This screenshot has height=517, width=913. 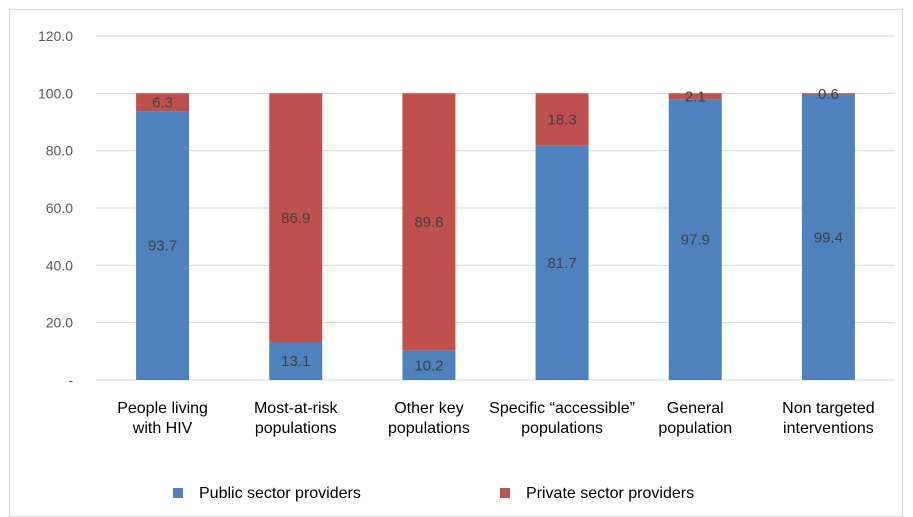 I want to click on data-label: 2.1, so click(x=695, y=96).